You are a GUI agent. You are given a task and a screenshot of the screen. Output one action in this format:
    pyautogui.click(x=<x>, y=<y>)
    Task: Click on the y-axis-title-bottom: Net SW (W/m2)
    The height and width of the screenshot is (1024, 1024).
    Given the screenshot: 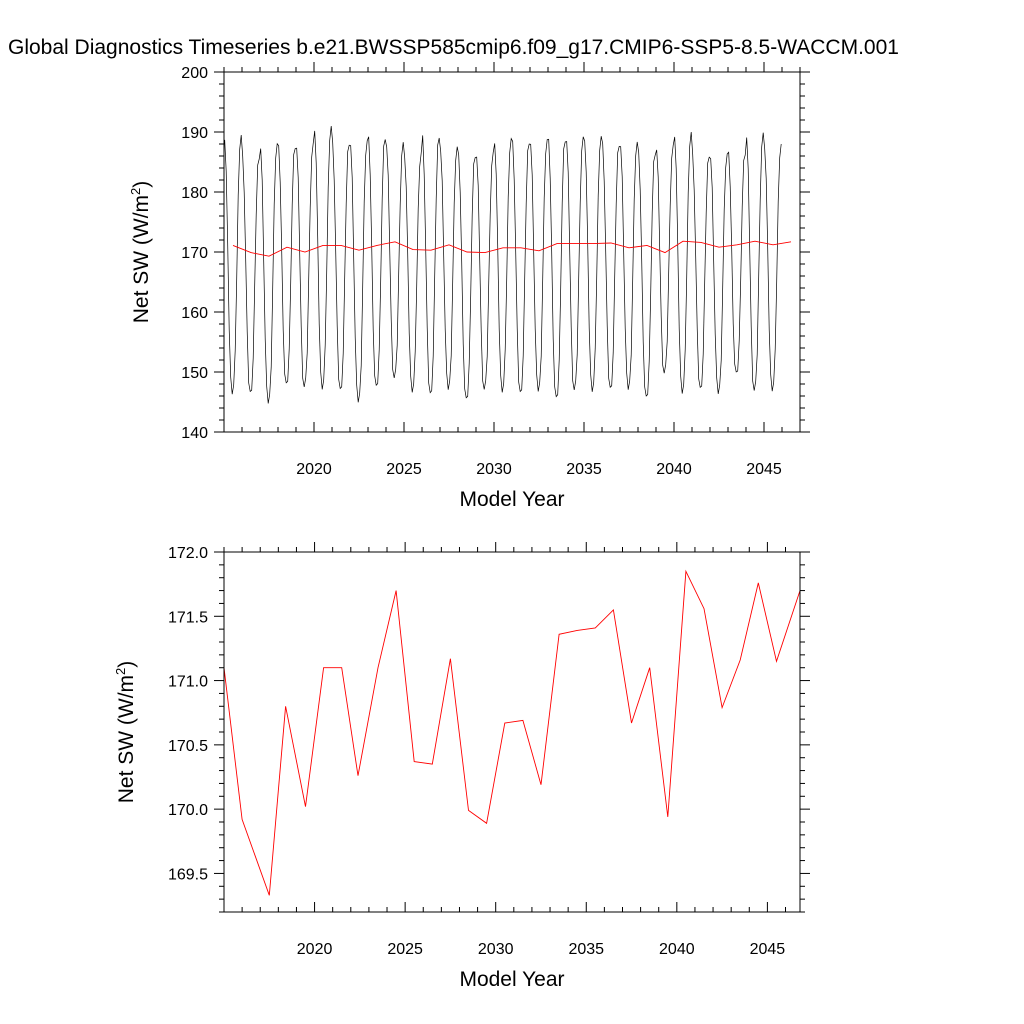 What is the action you would take?
    pyautogui.click(x=125, y=732)
    